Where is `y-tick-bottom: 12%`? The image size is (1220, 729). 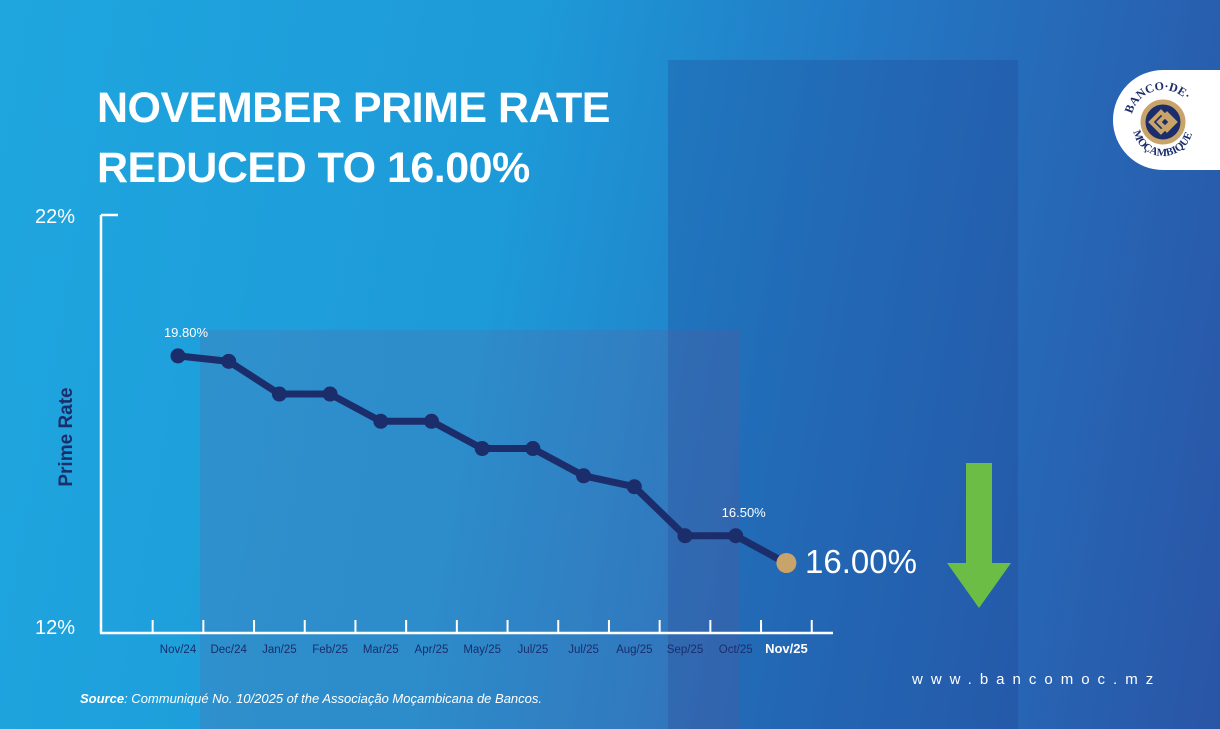
y-tick-bottom: 12% is located at coordinates (55, 628).